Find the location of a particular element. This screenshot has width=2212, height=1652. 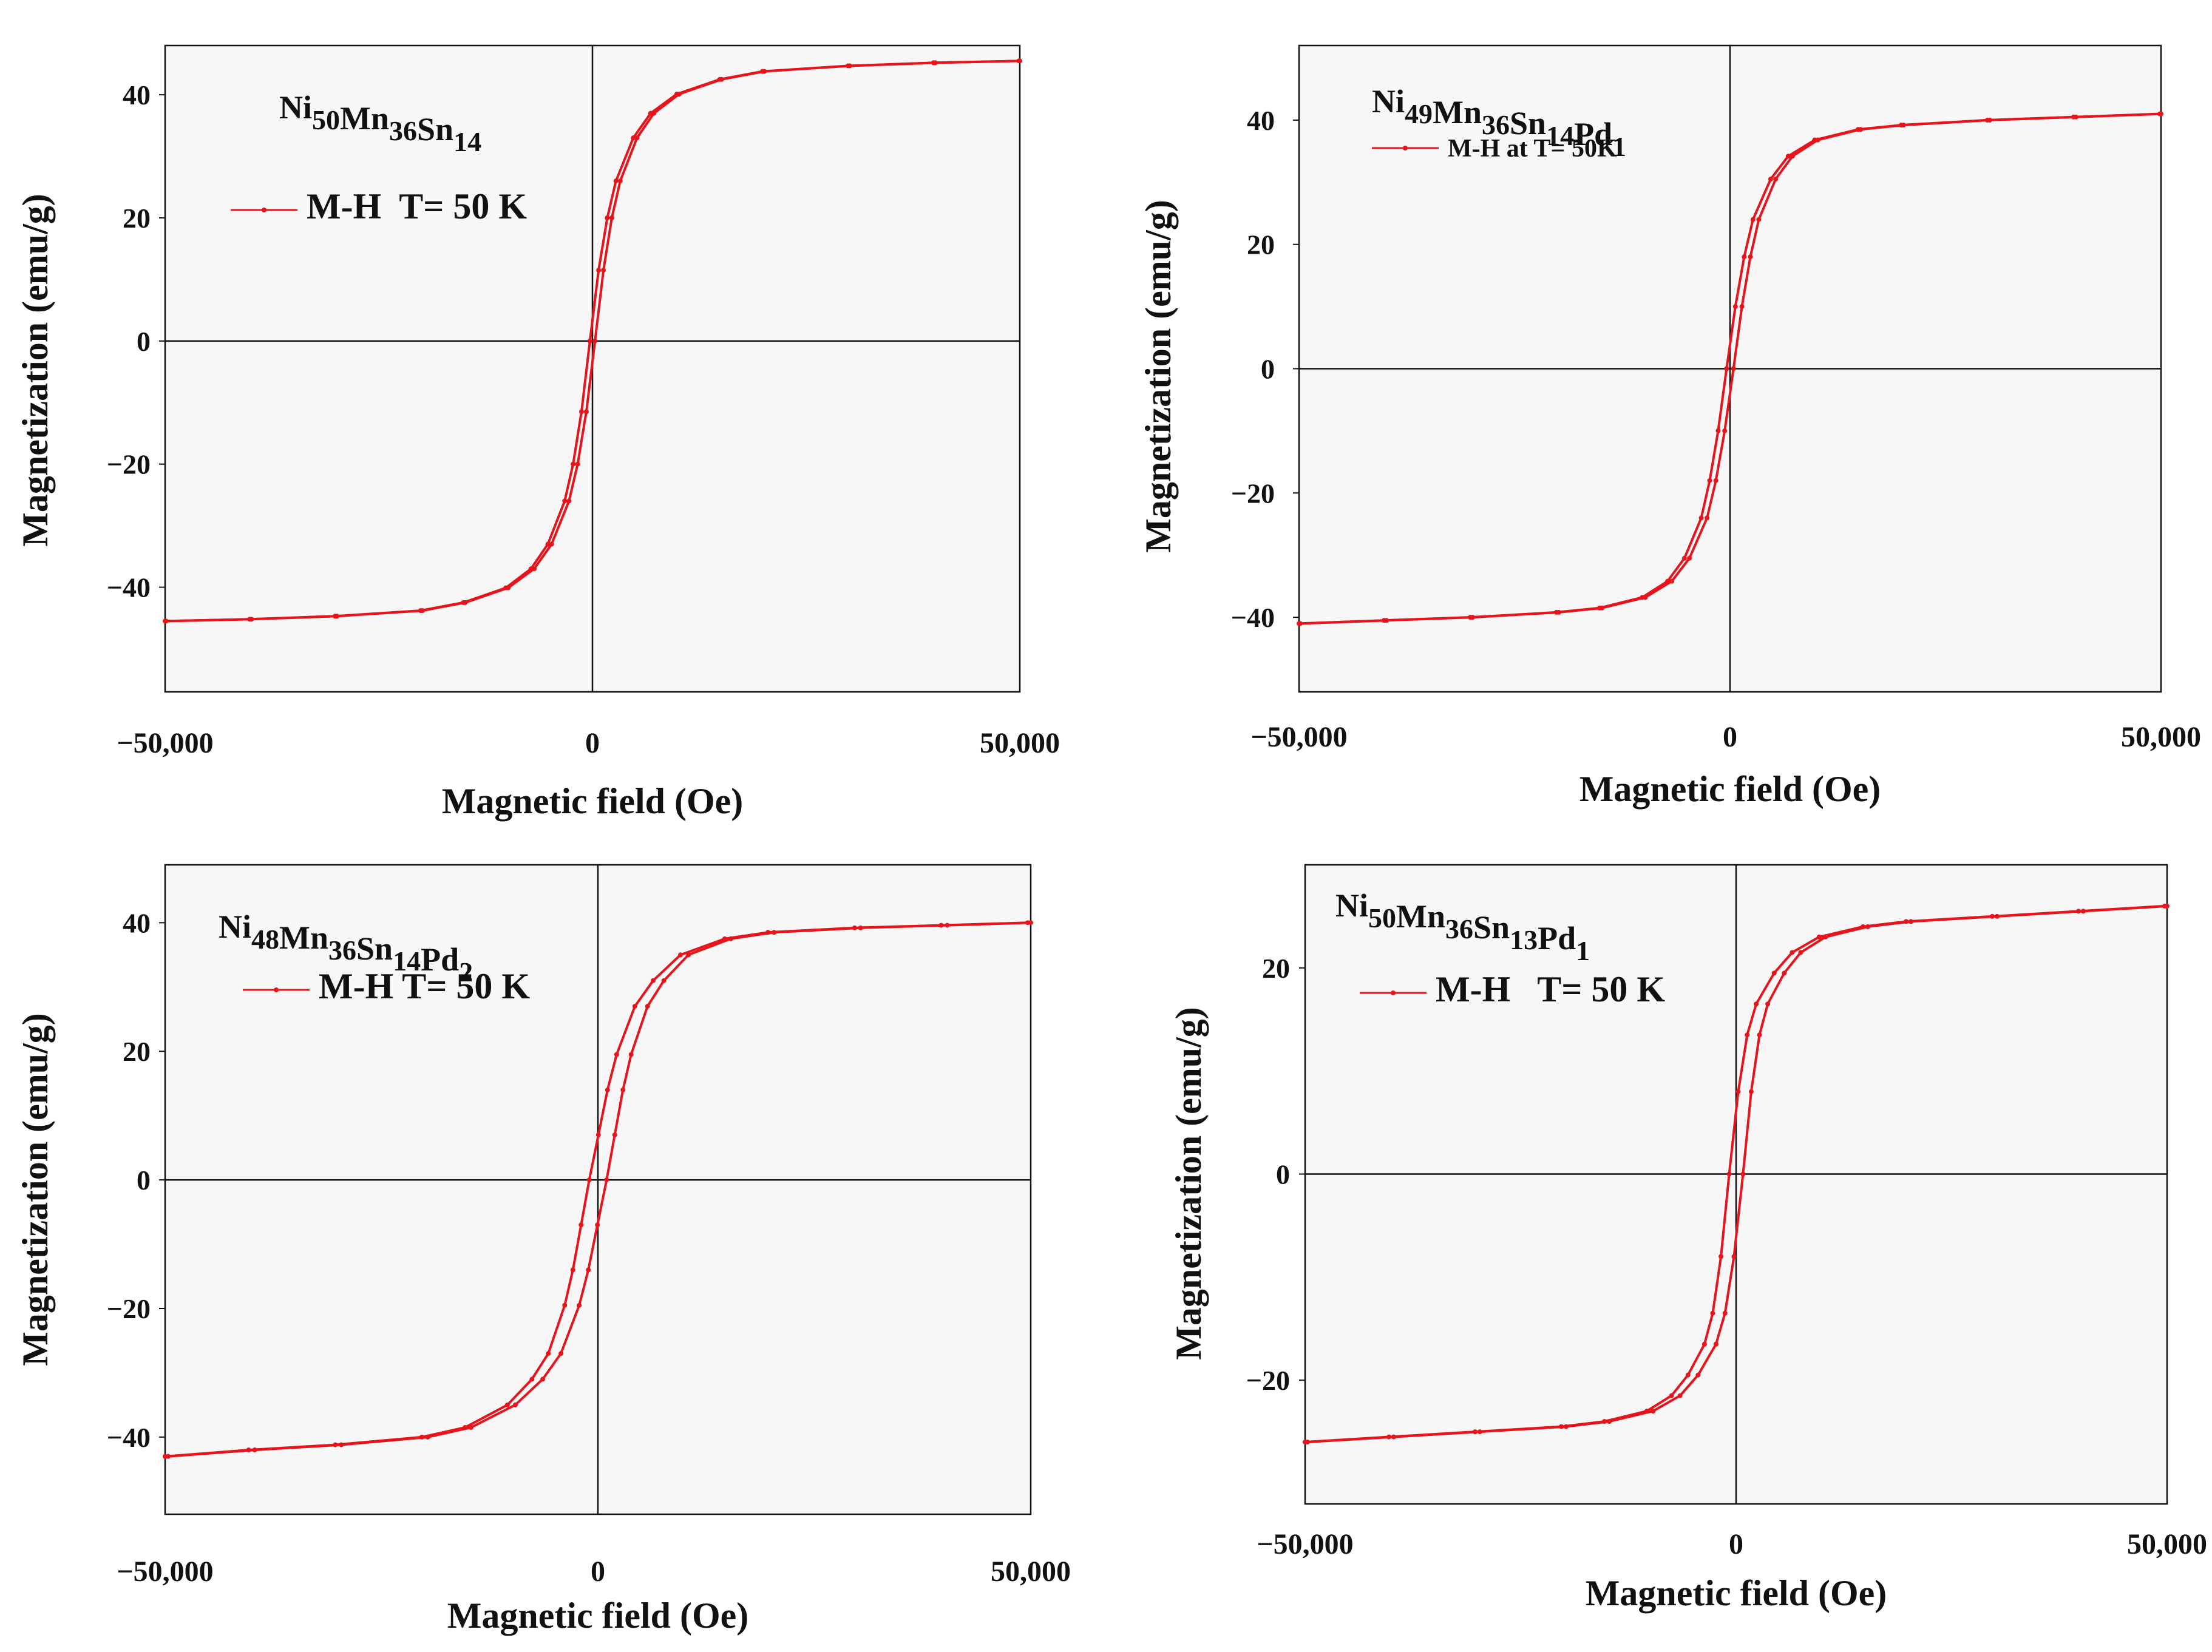

legend: M-H at T= 50K is located at coordinates (1494, 149).